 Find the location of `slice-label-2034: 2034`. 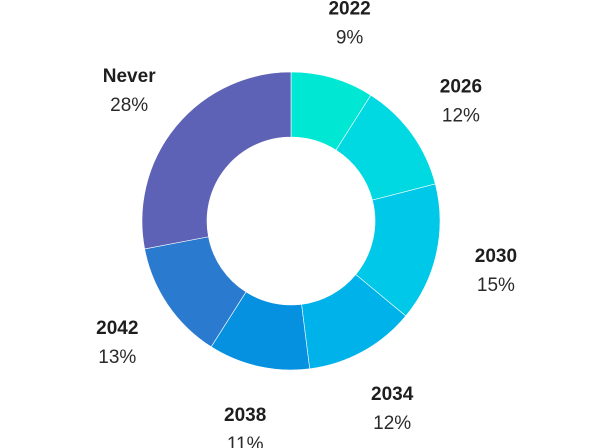

slice-label-2034: 2034 is located at coordinates (392, 394).